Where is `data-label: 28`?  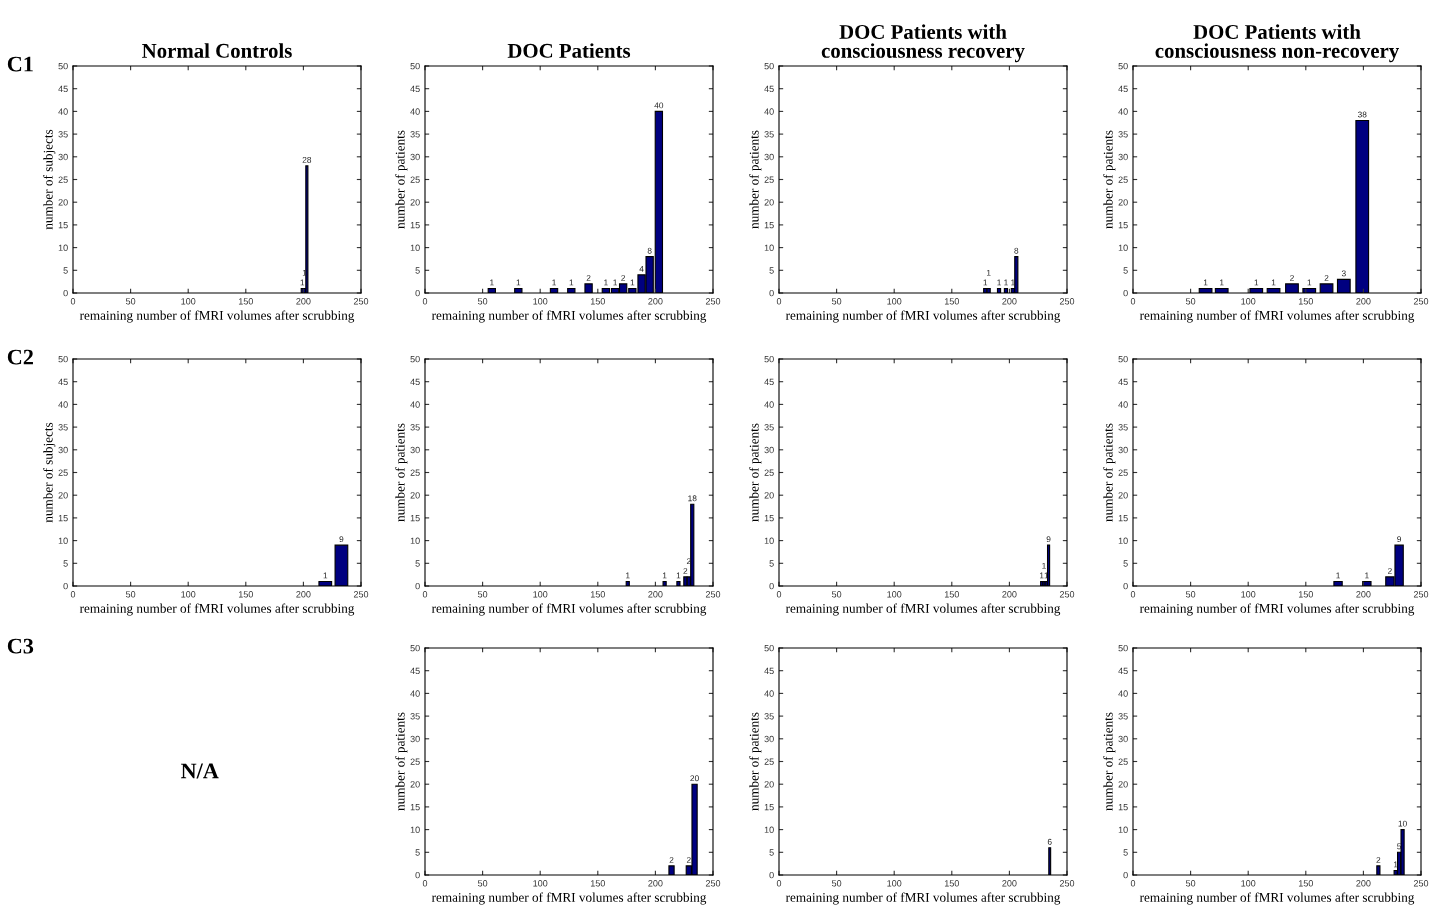 data-label: 28 is located at coordinates (307, 159).